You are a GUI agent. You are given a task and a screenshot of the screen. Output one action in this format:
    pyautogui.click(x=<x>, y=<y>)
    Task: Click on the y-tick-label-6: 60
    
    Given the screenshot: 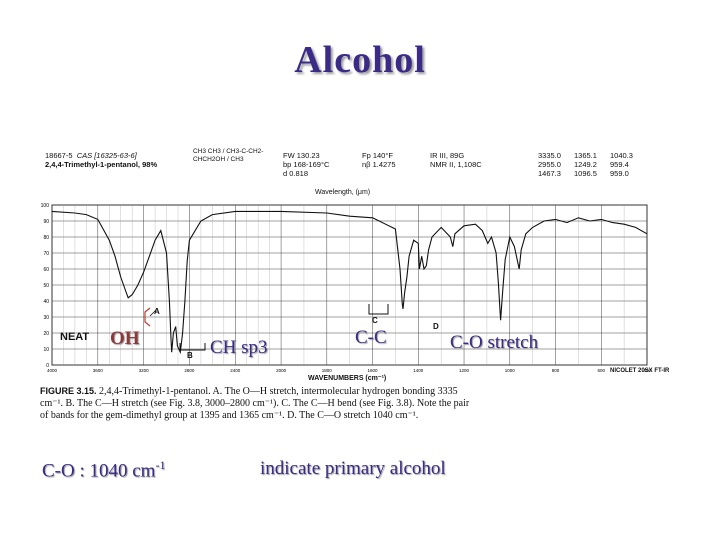 What is the action you would take?
    pyautogui.click(x=46, y=270)
    